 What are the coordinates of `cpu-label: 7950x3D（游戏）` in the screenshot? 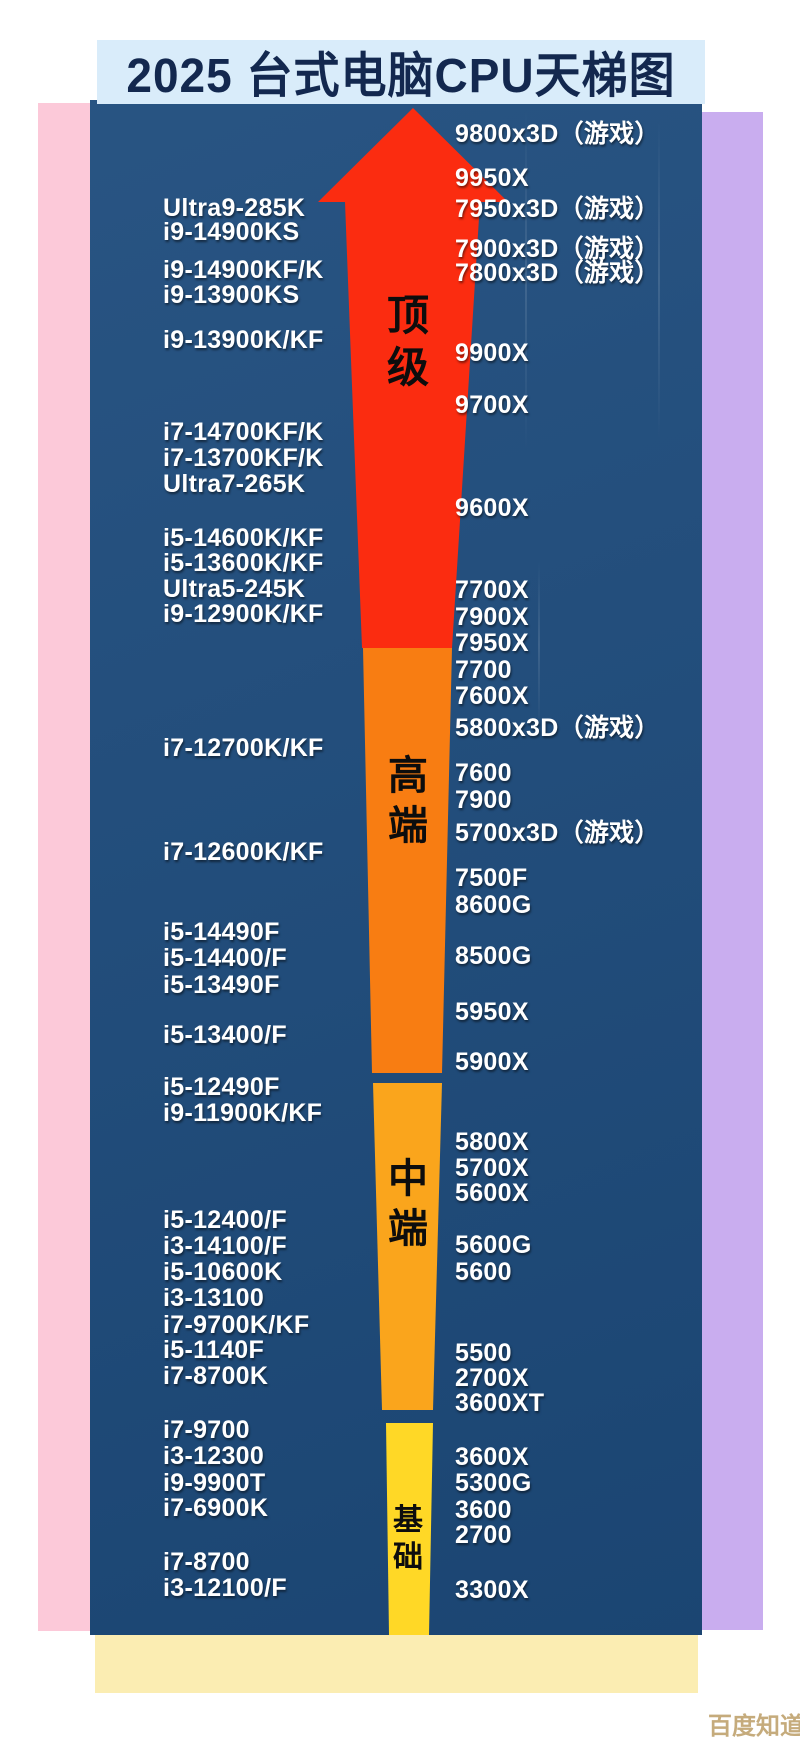 It's located at (557, 209).